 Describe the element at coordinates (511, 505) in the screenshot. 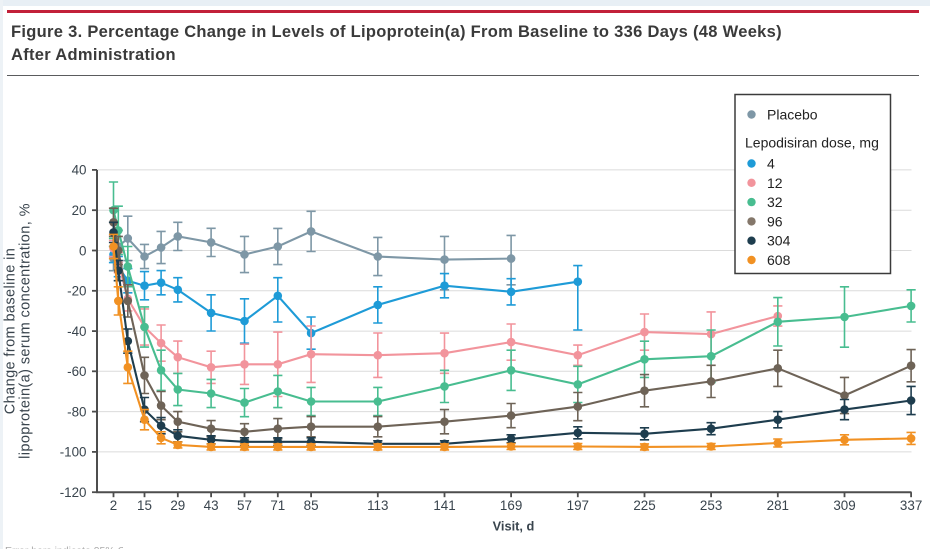

I see `svg-text: 169` at that location.